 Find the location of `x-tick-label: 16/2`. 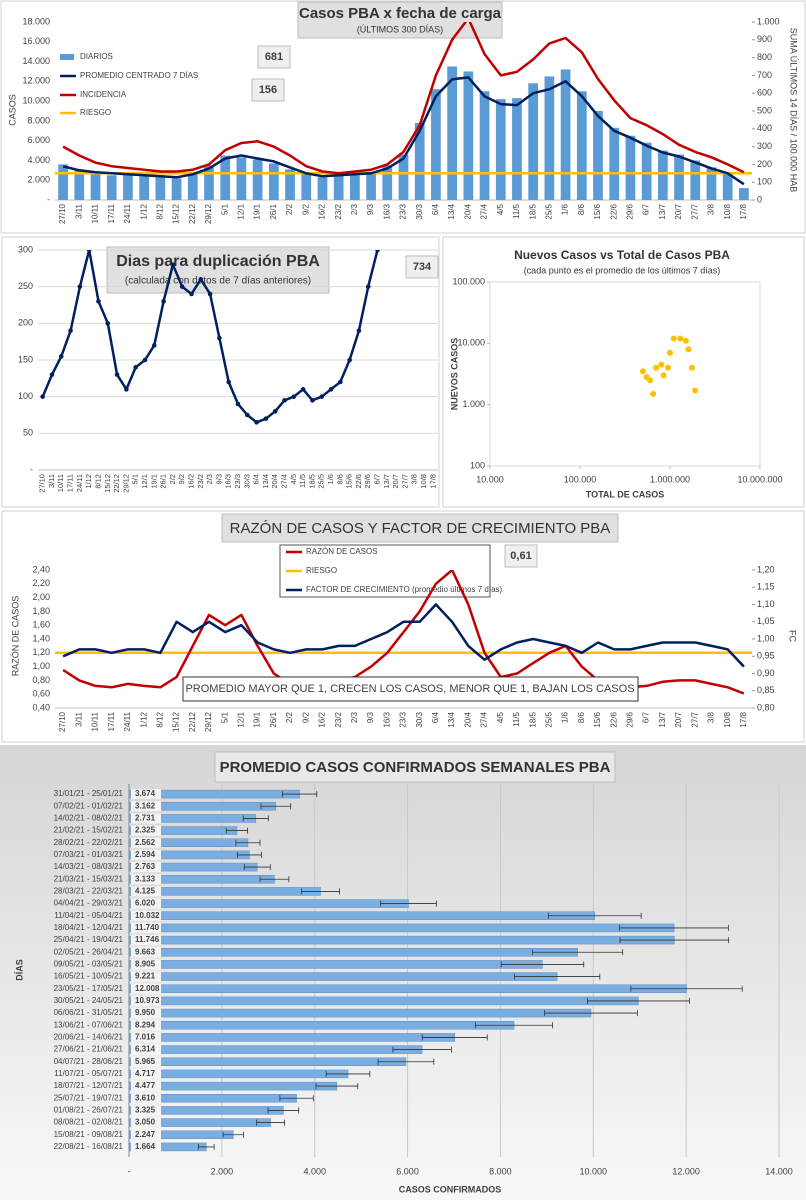

x-tick-label: 16/2 is located at coordinates (322, 719).